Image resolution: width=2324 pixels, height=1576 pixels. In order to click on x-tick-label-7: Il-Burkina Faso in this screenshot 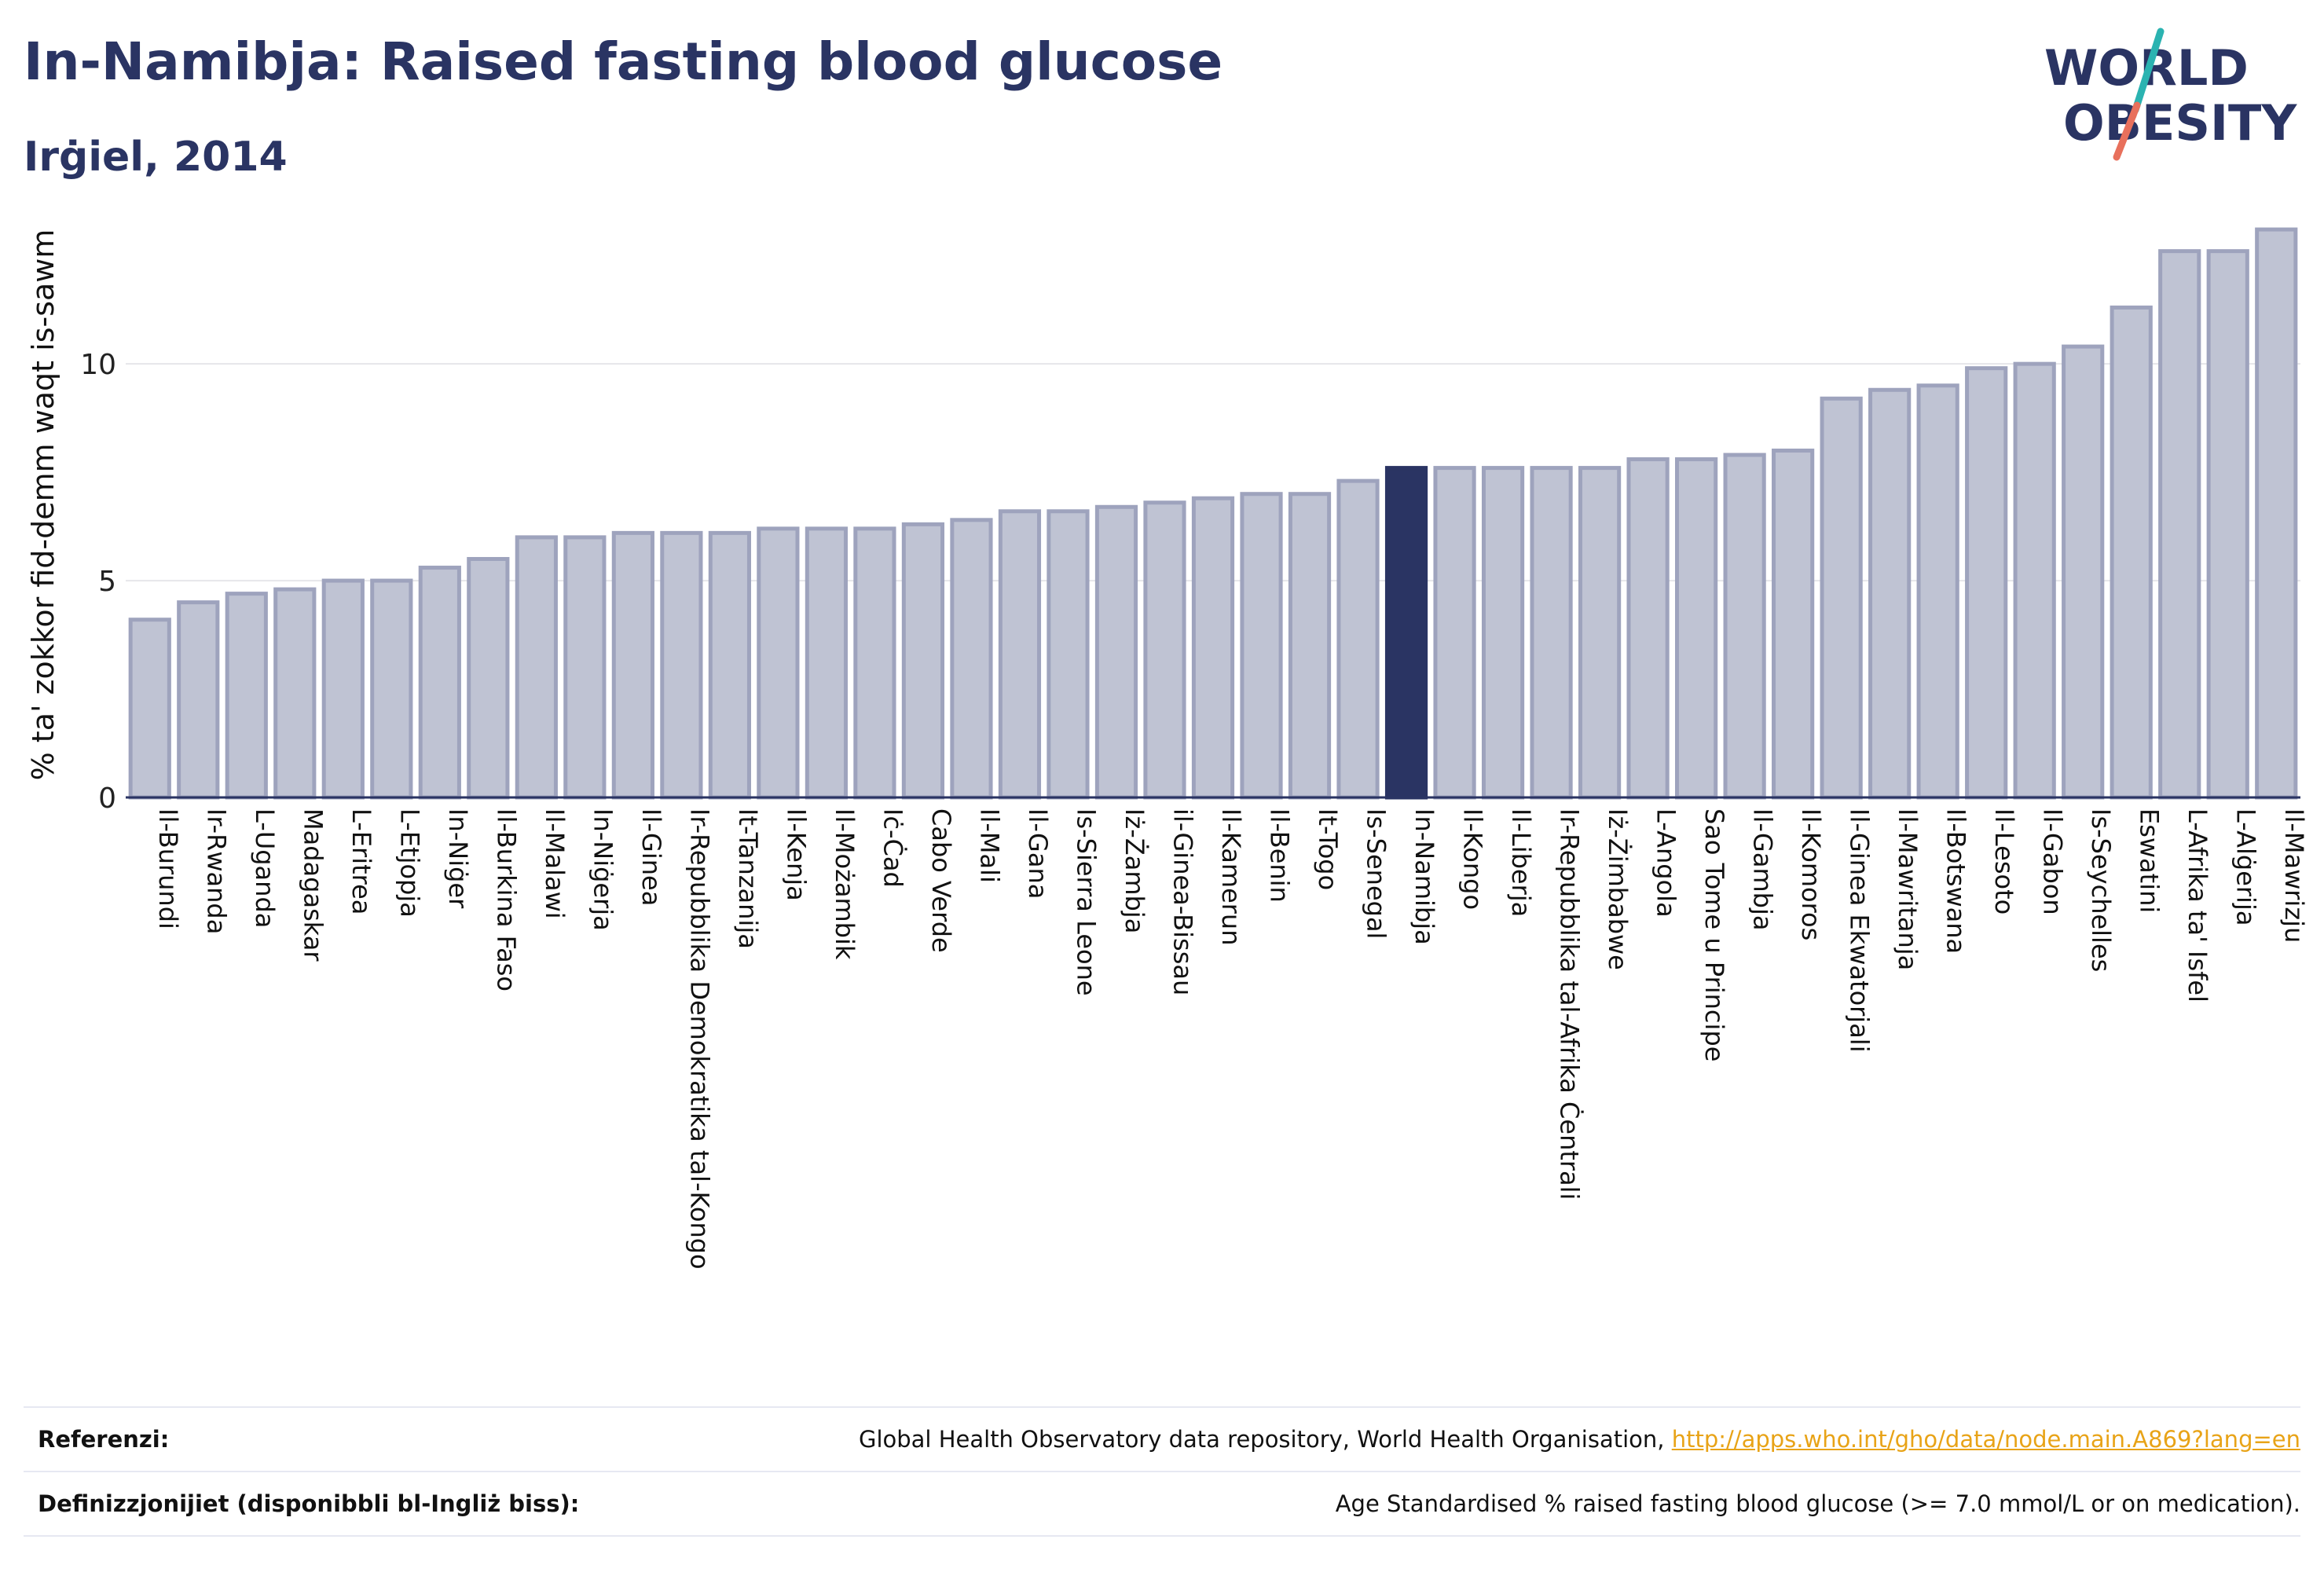, I will do `click(506, 899)`.